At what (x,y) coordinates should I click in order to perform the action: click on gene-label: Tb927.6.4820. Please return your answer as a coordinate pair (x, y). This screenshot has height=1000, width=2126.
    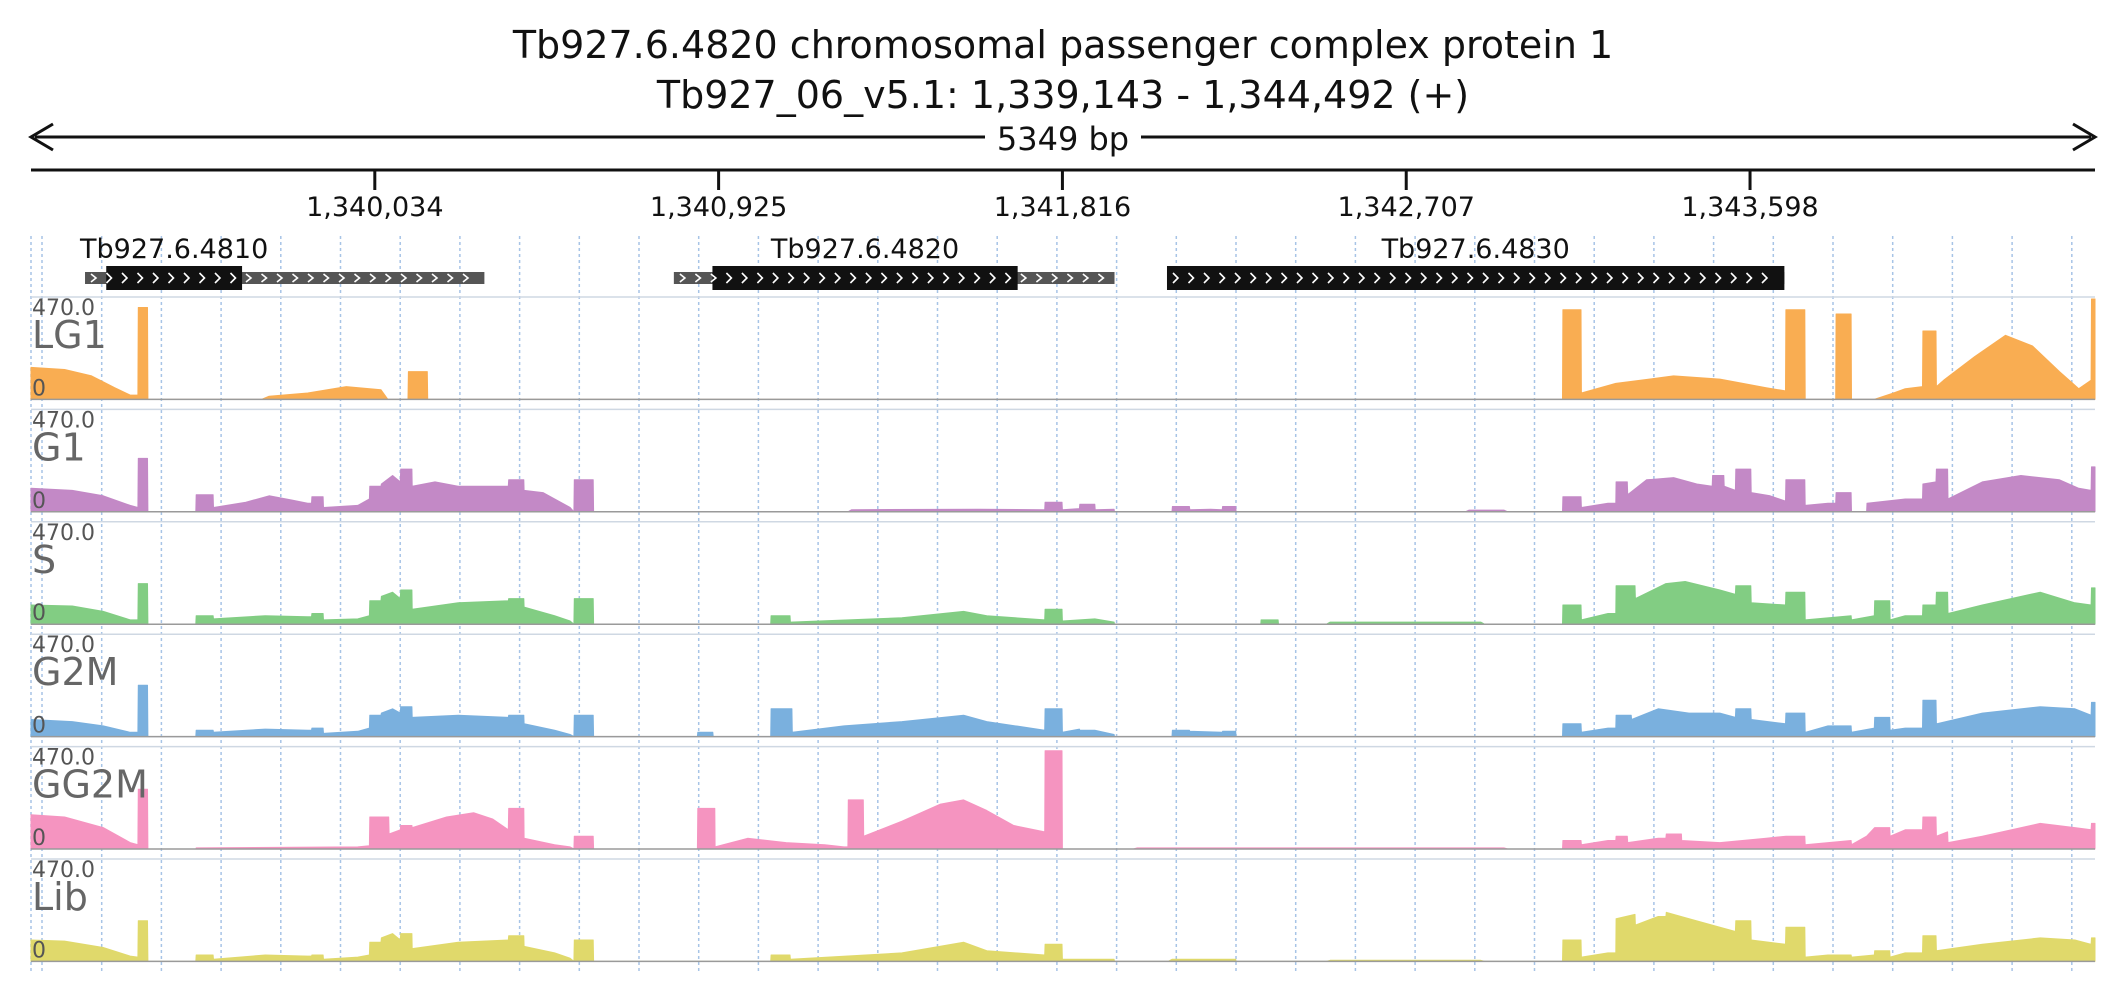
    Looking at the image, I should click on (864, 249).